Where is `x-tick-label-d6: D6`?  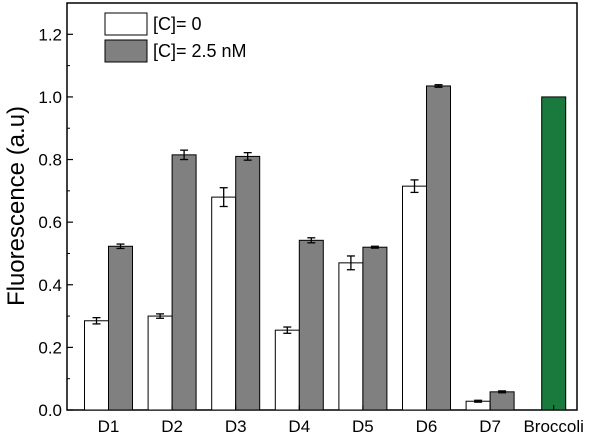 x-tick-label-d6: D6 is located at coordinates (427, 426).